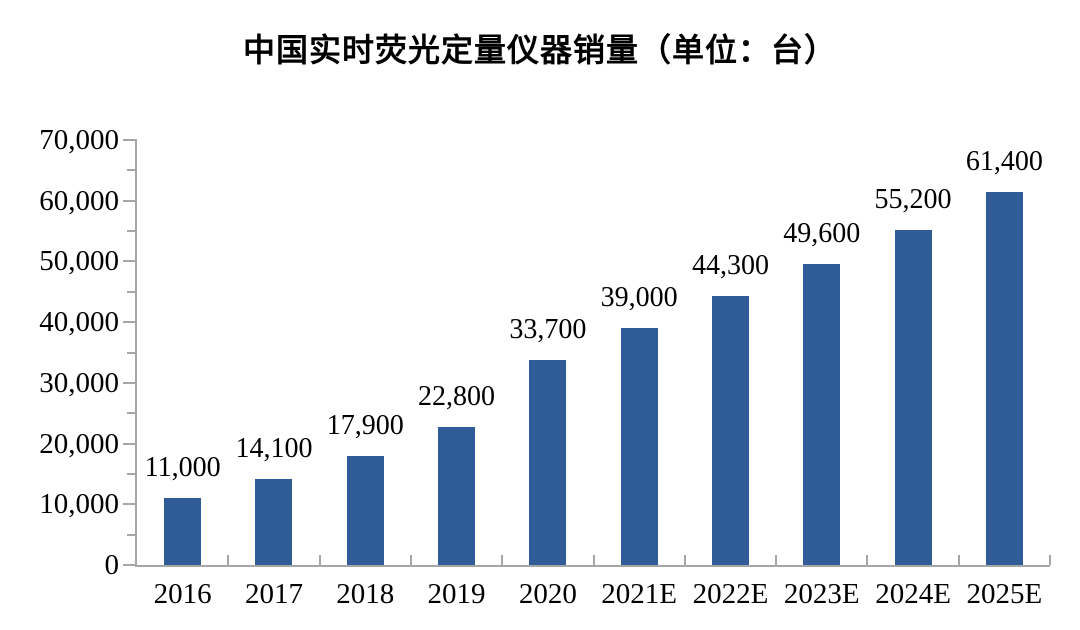 The width and height of the screenshot is (1080, 630). Describe the element at coordinates (274, 449) in the screenshot. I see `bar-value-label: 14,100` at that location.